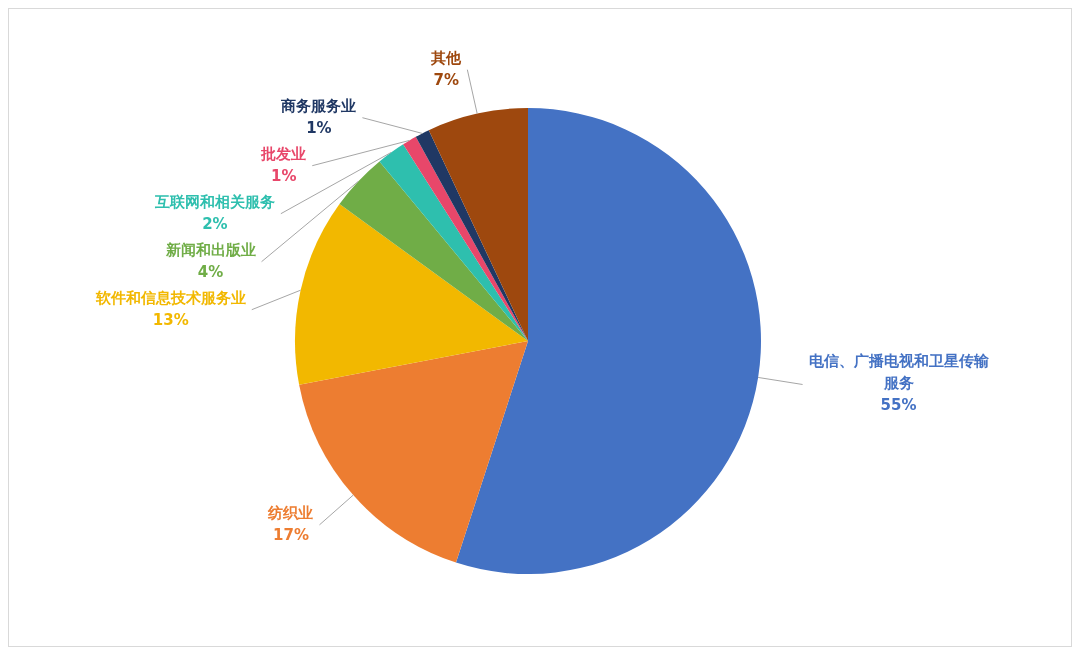 This screenshot has height=655, width=1080. I want to click on slice-label: 纺织业, so click(290, 512).